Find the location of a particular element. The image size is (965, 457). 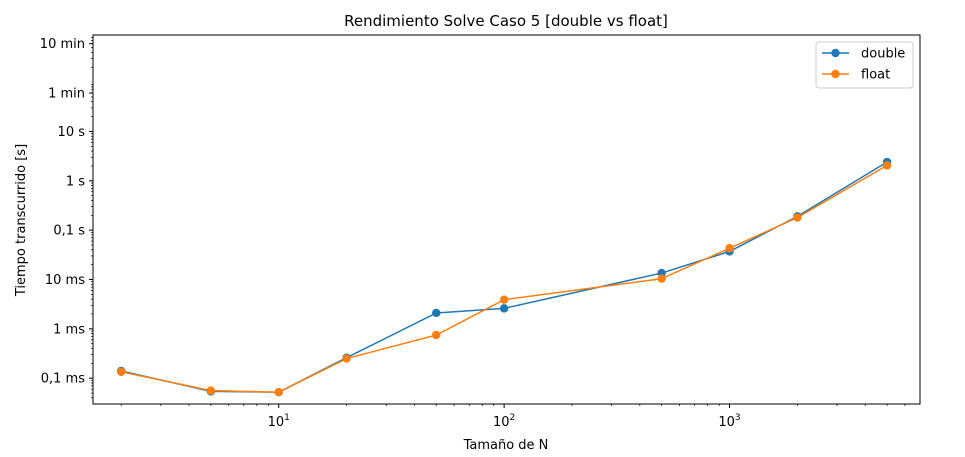

legend-label-double: double is located at coordinates (883, 54).